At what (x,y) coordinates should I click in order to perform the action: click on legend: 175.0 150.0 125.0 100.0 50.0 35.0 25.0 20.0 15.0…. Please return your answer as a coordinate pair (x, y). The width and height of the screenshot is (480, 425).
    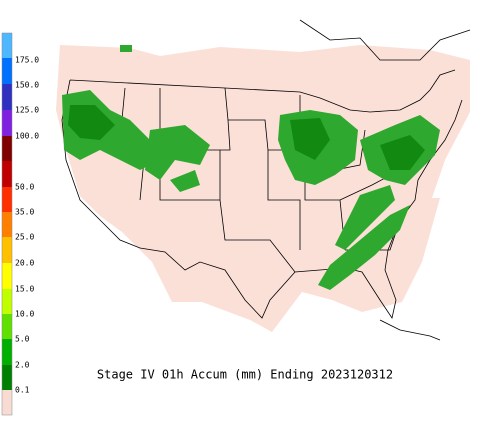
    Looking at the image, I should click on (20, 224).